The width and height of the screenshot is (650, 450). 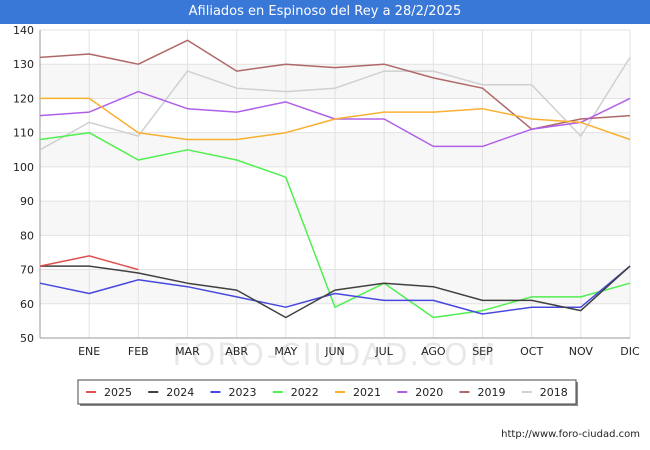 What do you see at coordinates (433, 351) in the screenshot?
I see `x-tick-label: AGO` at bounding box center [433, 351].